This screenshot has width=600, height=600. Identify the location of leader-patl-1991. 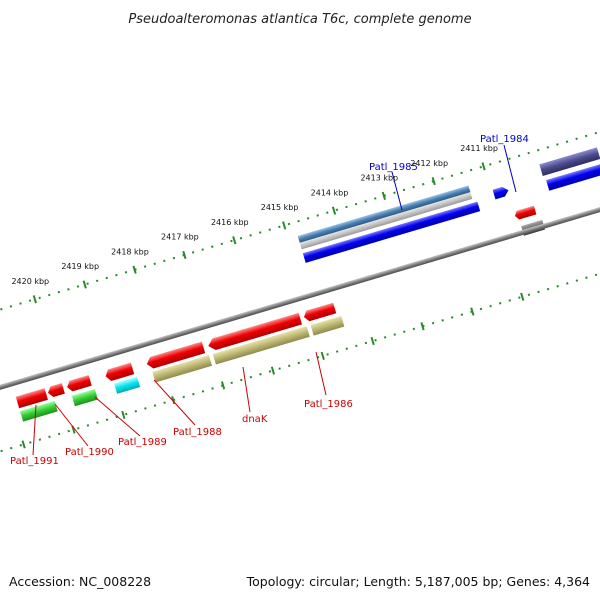
(34, 430).